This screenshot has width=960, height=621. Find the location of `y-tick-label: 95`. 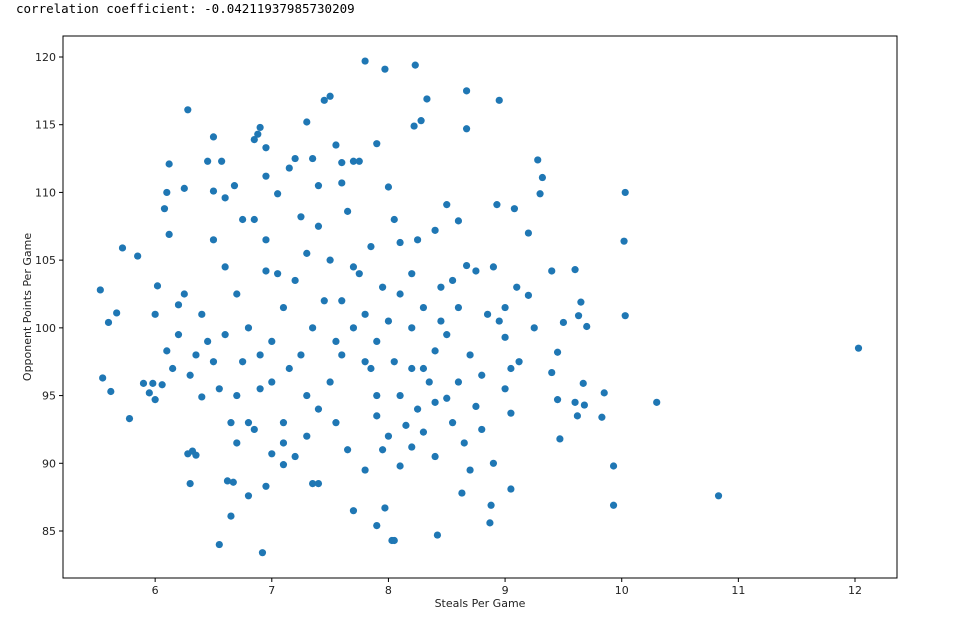

y-tick-label: 95 is located at coordinates (49, 396).